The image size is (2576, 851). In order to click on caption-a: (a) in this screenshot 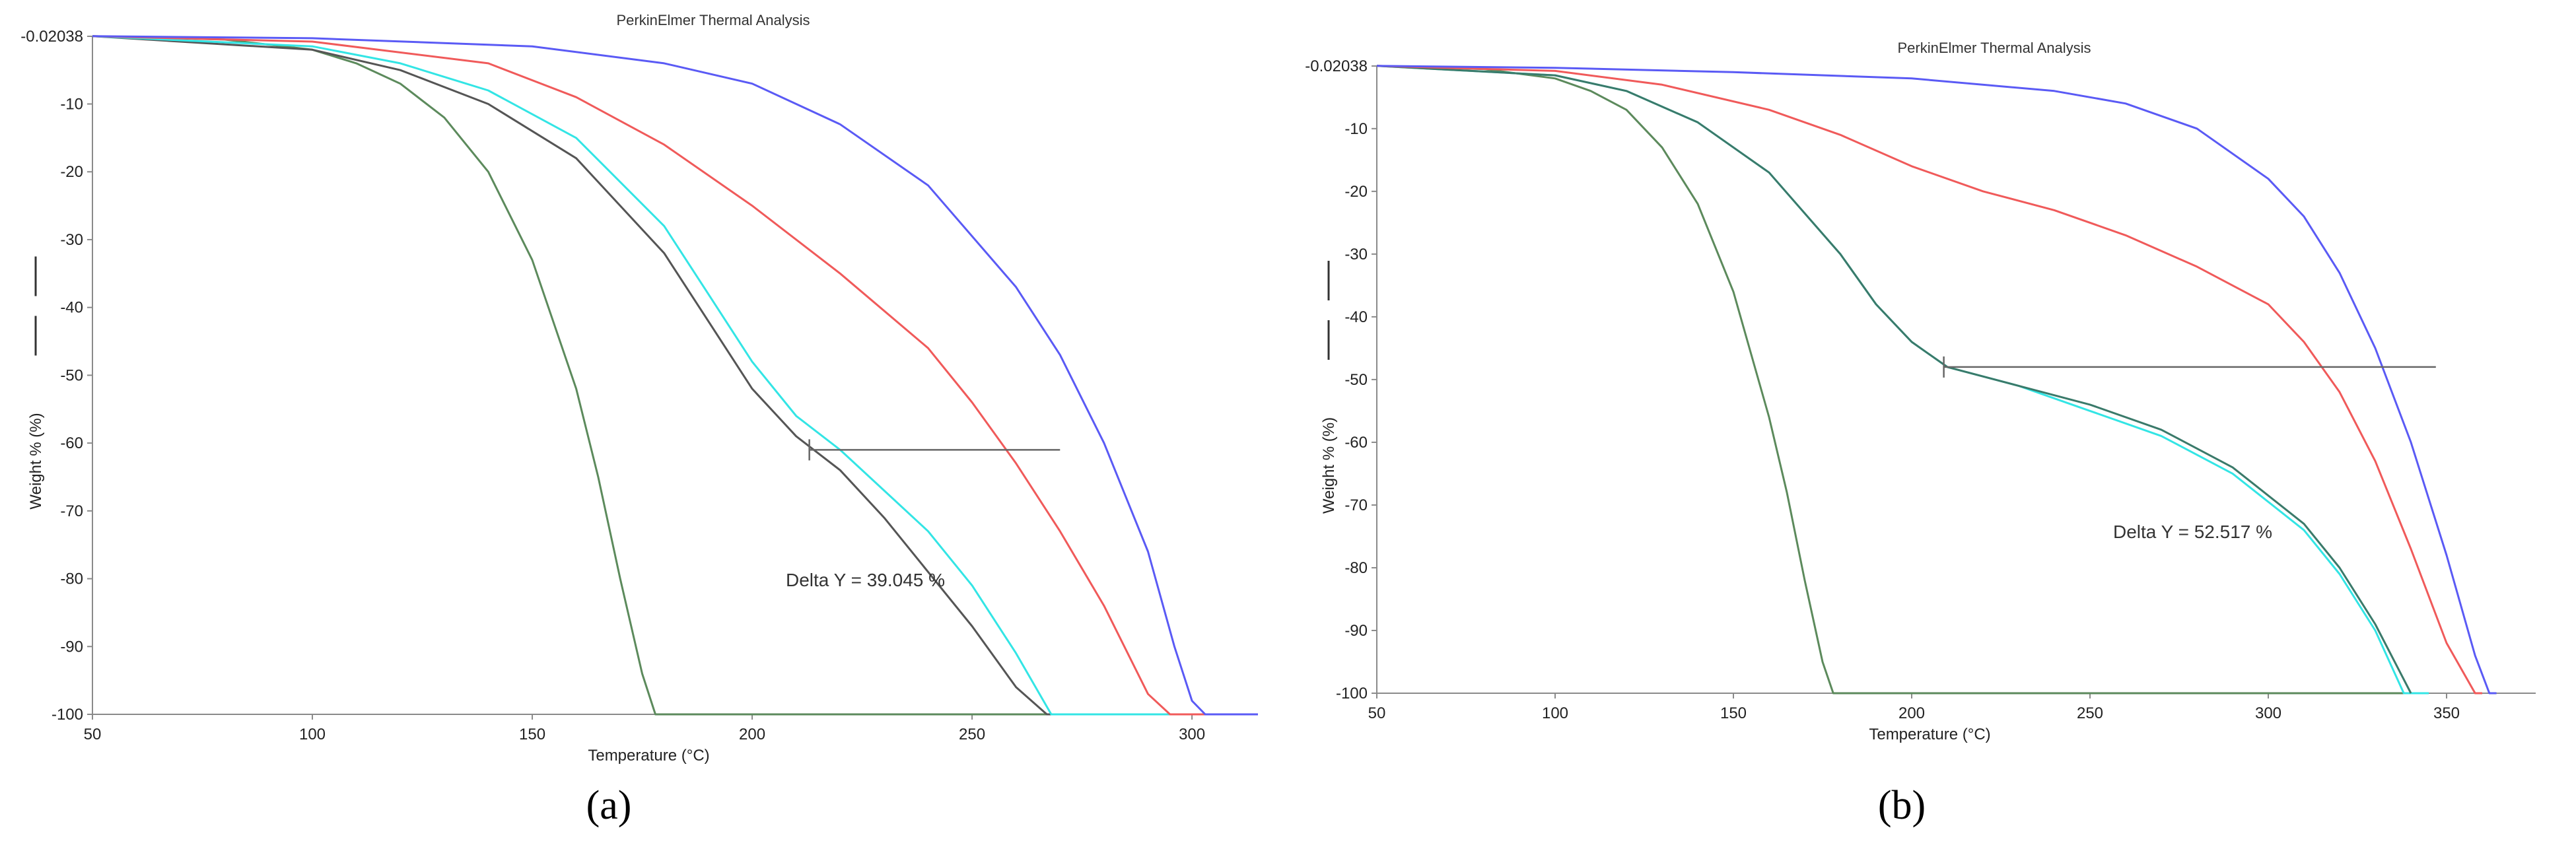, I will do `click(609, 805)`.